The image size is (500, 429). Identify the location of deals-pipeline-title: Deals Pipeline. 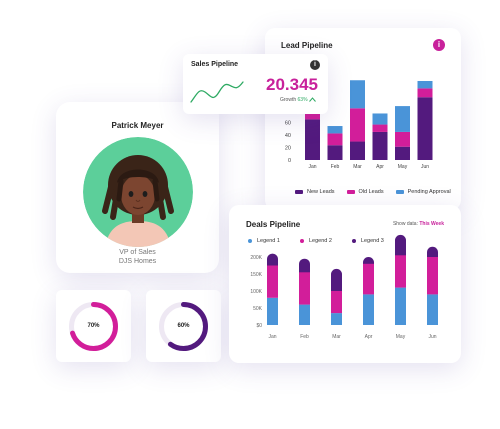
(273, 224).